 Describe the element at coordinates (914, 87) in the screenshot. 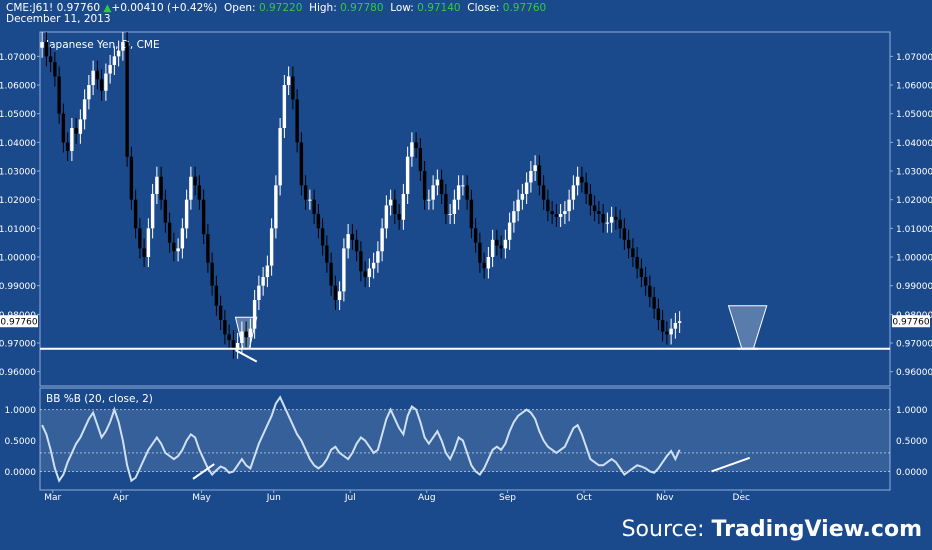

I see `price-tick-right: 1.06000` at that location.